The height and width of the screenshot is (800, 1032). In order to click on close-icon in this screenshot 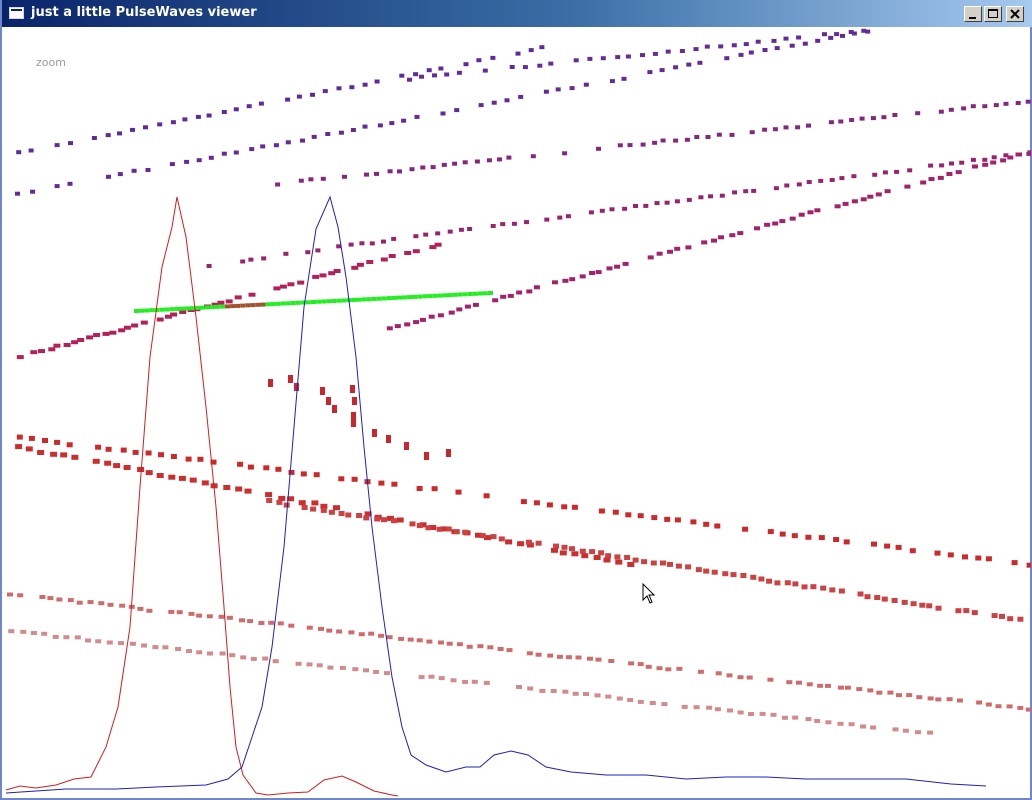, I will do `click(1015, 14)`.